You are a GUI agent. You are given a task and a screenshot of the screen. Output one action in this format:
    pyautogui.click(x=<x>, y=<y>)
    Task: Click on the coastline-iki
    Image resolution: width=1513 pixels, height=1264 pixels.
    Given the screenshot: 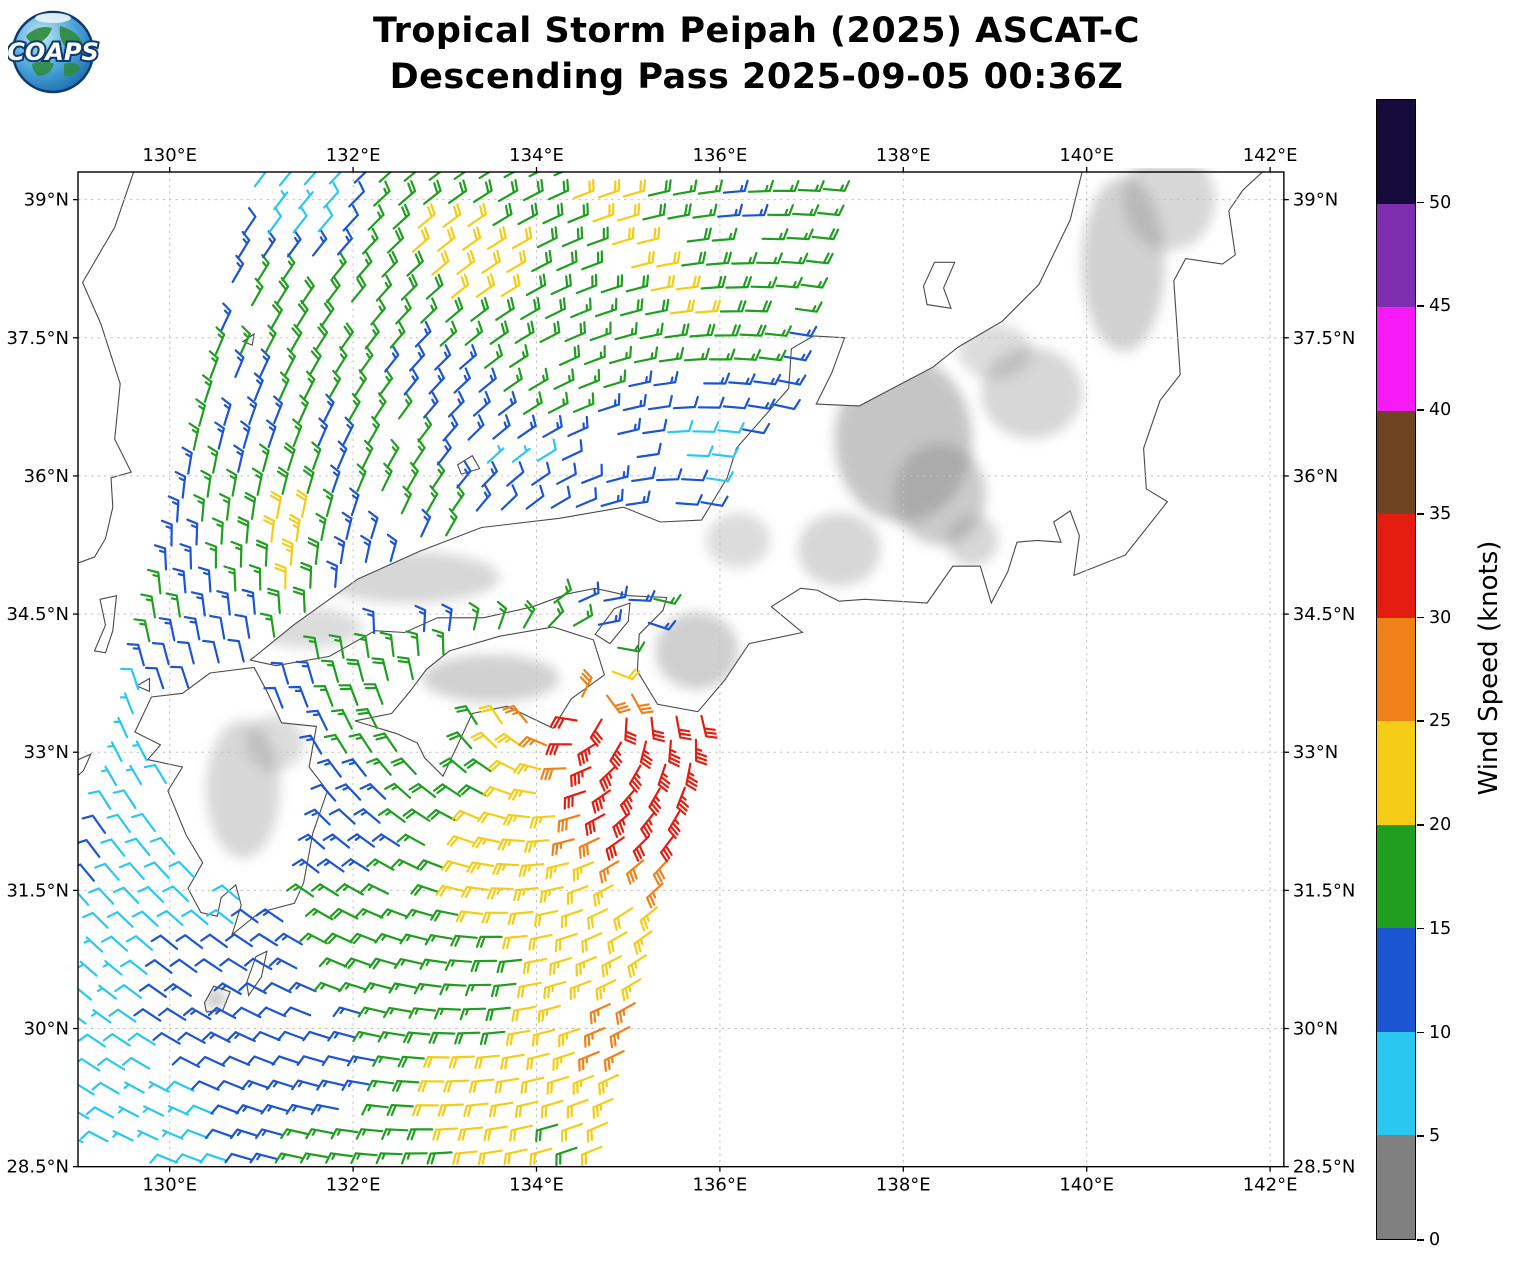 What is the action you would take?
    pyautogui.click(x=143, y=685)
    